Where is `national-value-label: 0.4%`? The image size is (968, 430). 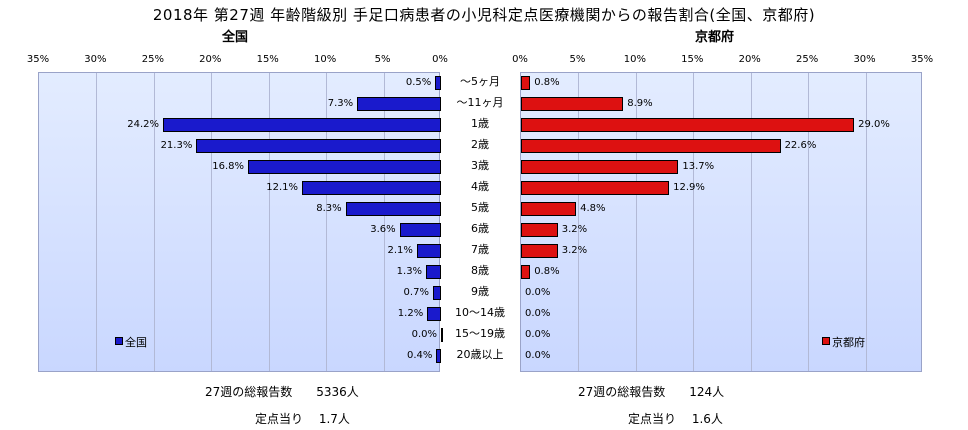 national-value-label: 0.4% is located at coordinates (419, 355).